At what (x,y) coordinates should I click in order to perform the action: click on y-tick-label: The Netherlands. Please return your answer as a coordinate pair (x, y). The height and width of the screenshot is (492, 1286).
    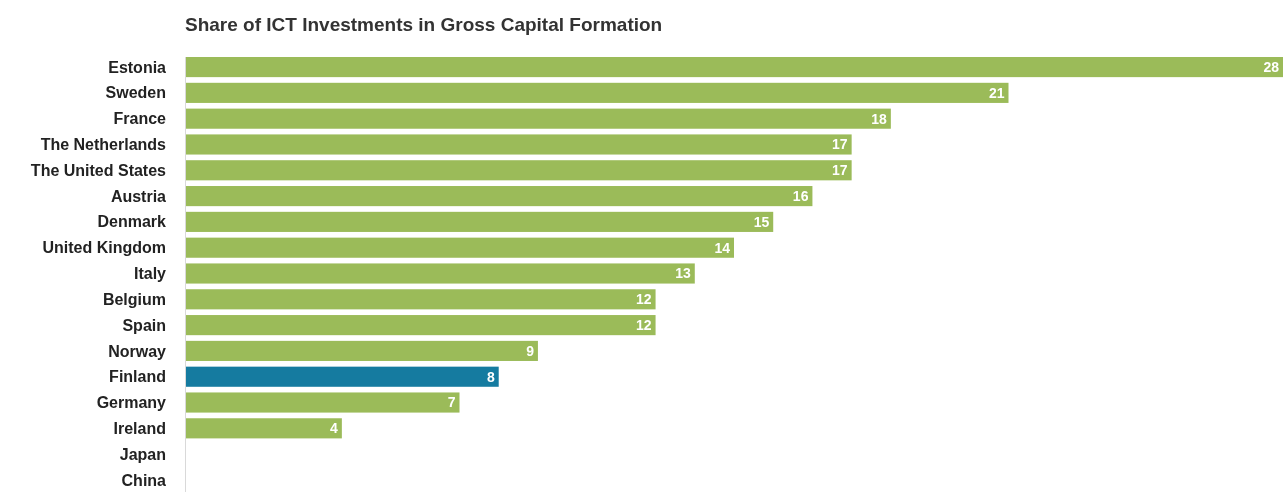
    Looking at the image, I should click on (103, 145).